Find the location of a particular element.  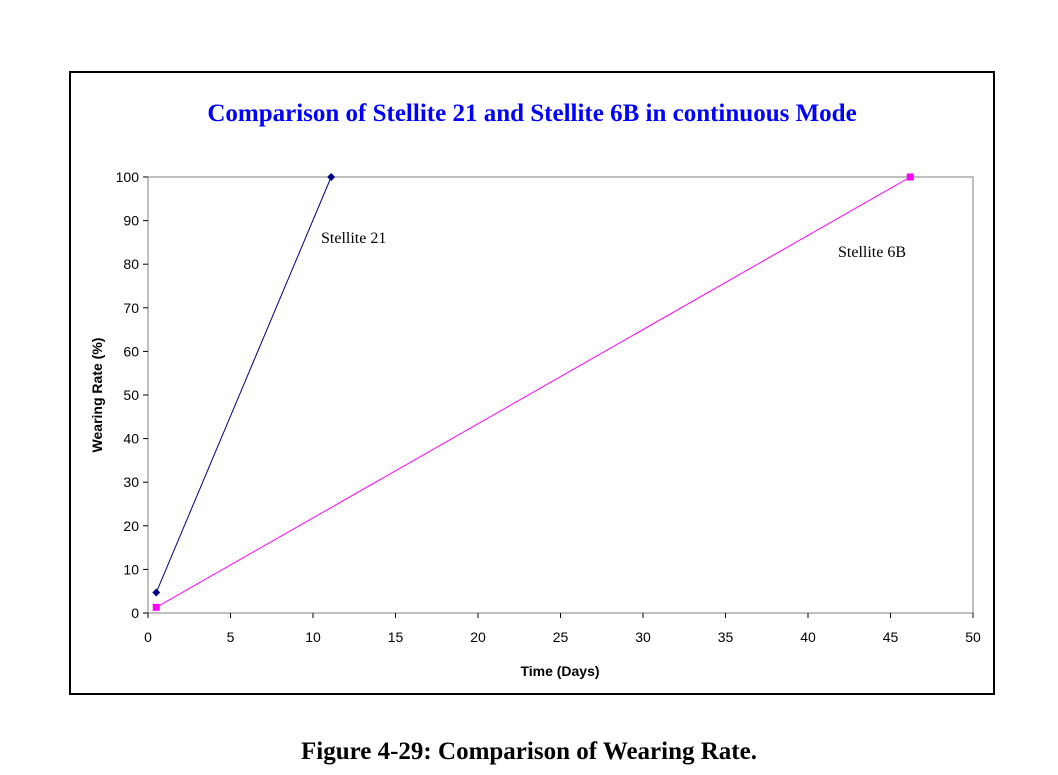

x-tick-label: 45 is located at coordinates (891, 637).